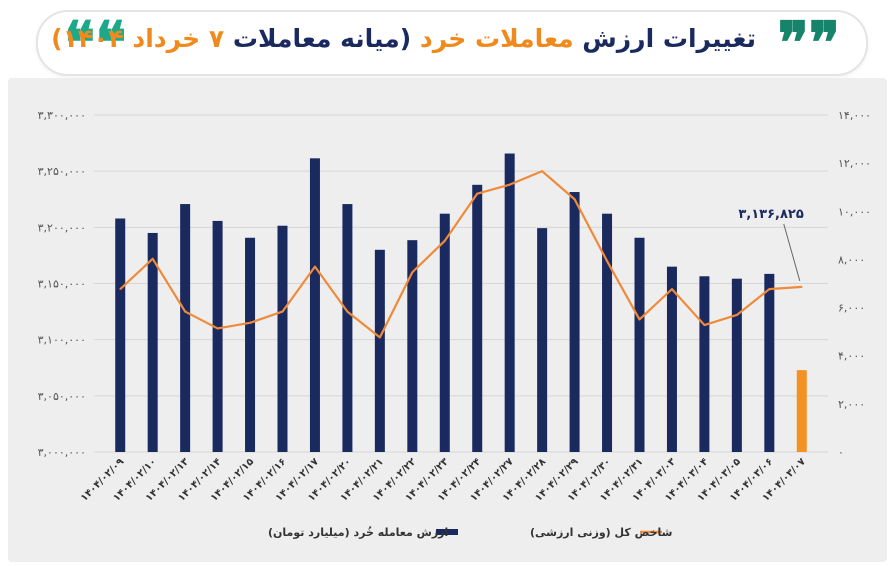 This screenshot has height=566, width=895. Describe the element at coordinates (322, 38) in the screenshot. I see `title-part-3: (میانه معاملات` at that location.